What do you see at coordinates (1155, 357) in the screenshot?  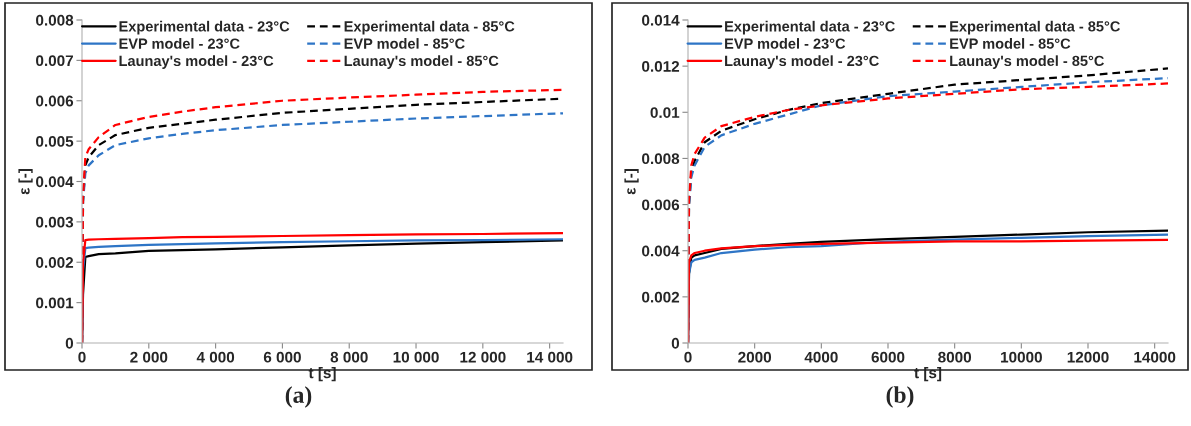 I see `x-tick-label: 14000` at bounding box center [1155, 357].